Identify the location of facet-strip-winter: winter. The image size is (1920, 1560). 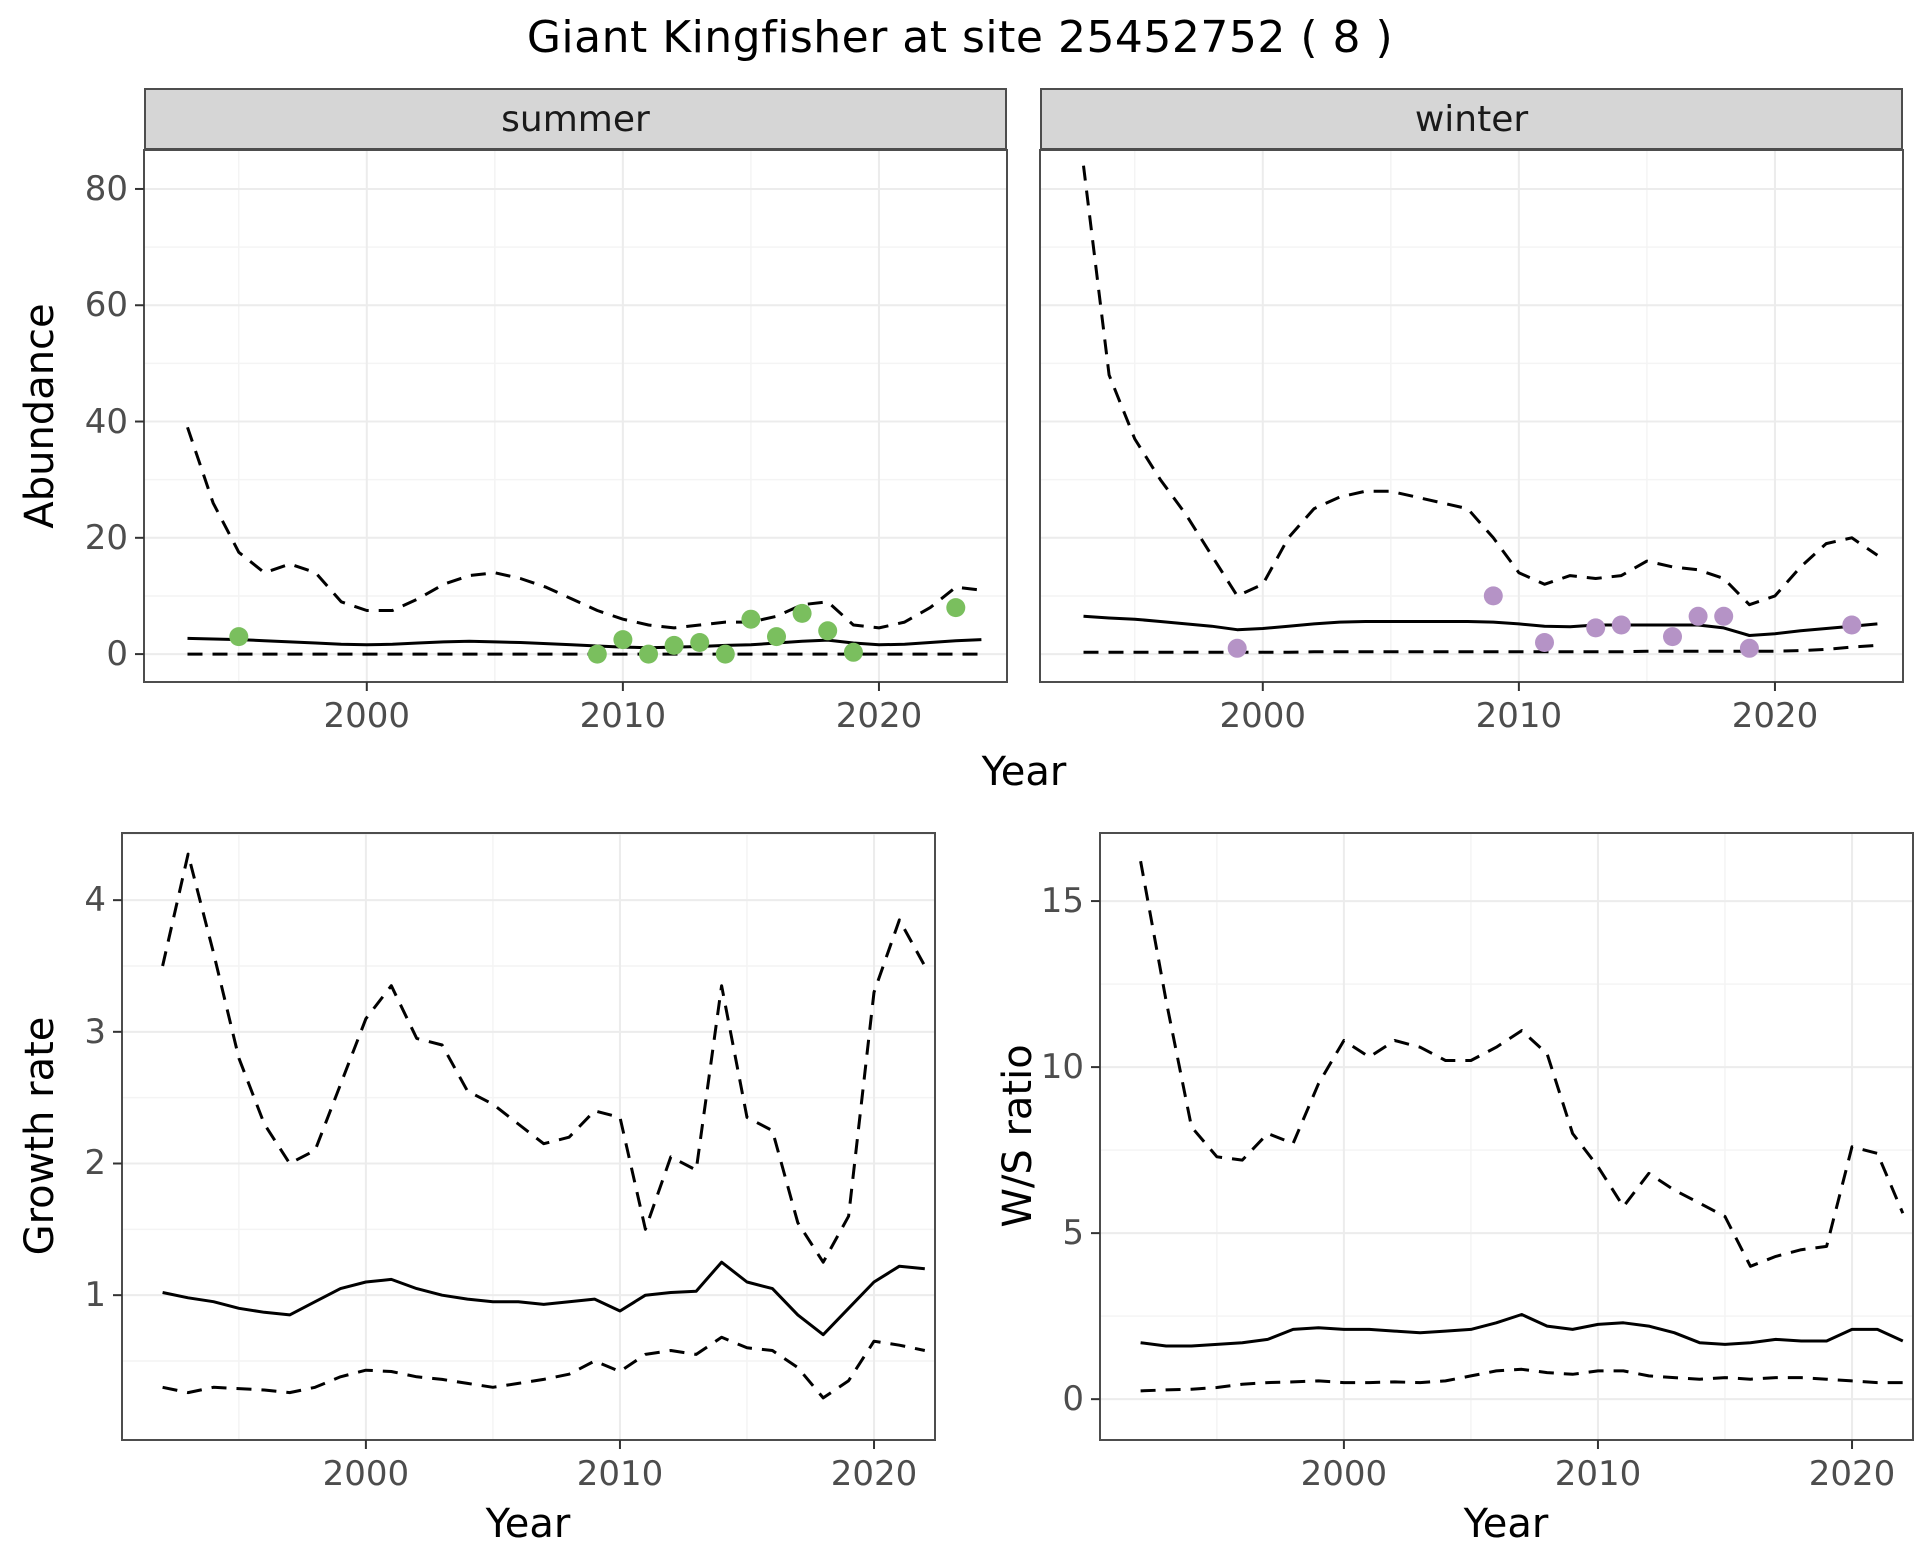
(1471, 119).